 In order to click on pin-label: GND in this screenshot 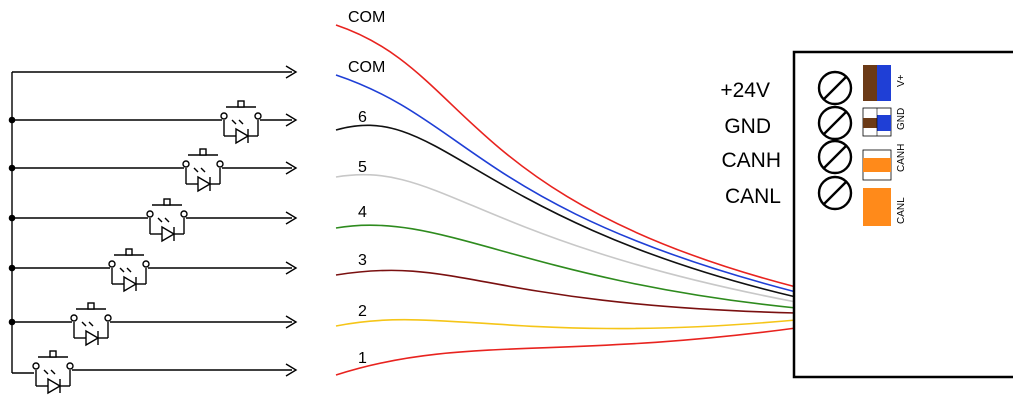, I will do `click(901, 119)`.